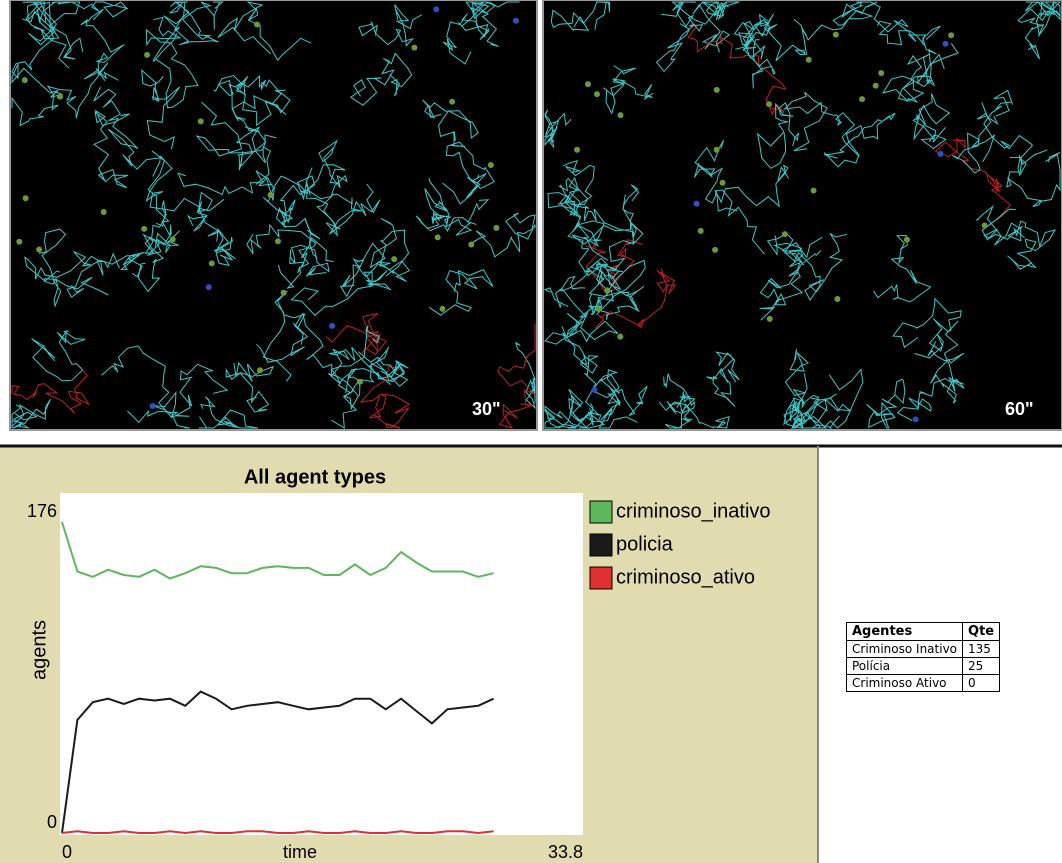 This screenshot has width=1062, height=863. I want to click on table-cell: Criminoso Ativo, so click(904, 683).